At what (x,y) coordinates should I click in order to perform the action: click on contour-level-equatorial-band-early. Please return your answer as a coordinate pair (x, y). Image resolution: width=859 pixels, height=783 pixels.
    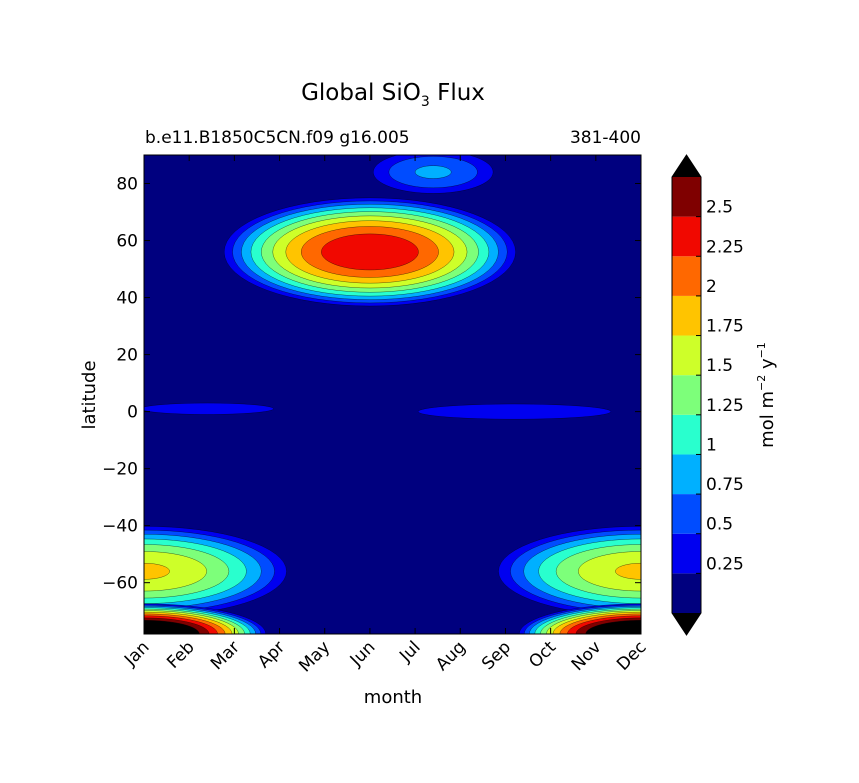
    Looking at the image, I should click on (209, 408).